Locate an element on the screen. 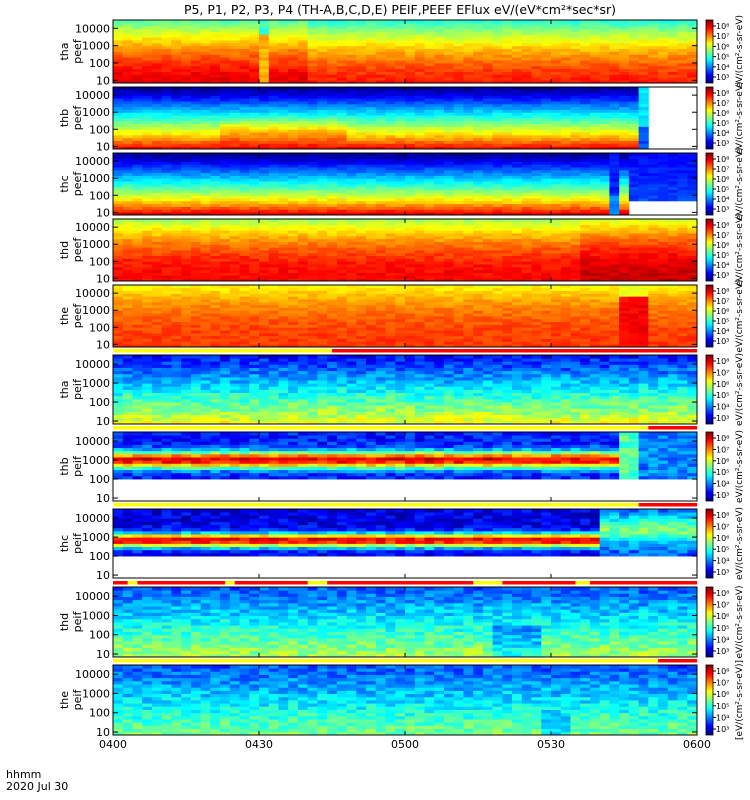  x-tick-label: 0500 is located at coordinates (405, 744).